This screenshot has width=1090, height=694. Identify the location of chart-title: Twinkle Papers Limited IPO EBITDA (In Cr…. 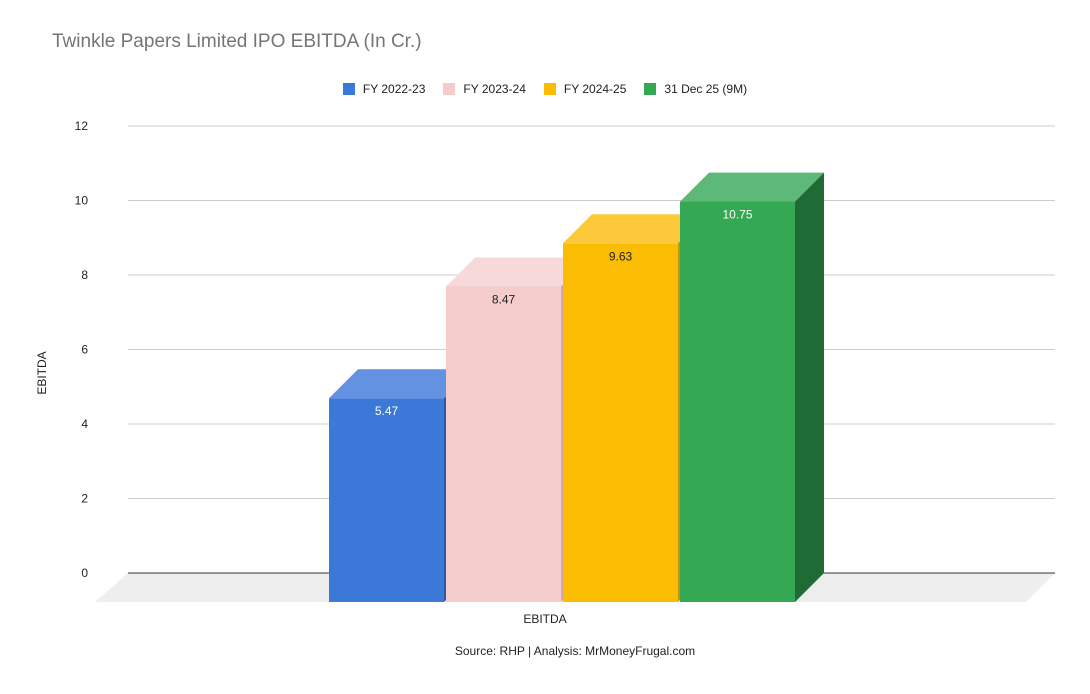
(237, 41).